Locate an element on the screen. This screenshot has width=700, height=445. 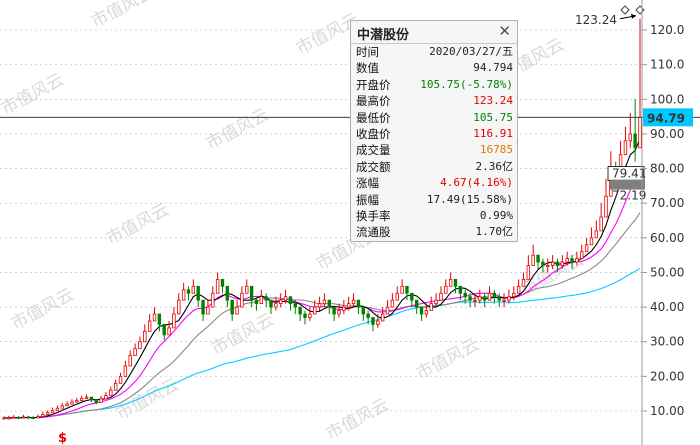
popup-row-value: 2.36亿 is located at coordinates (494, 166).